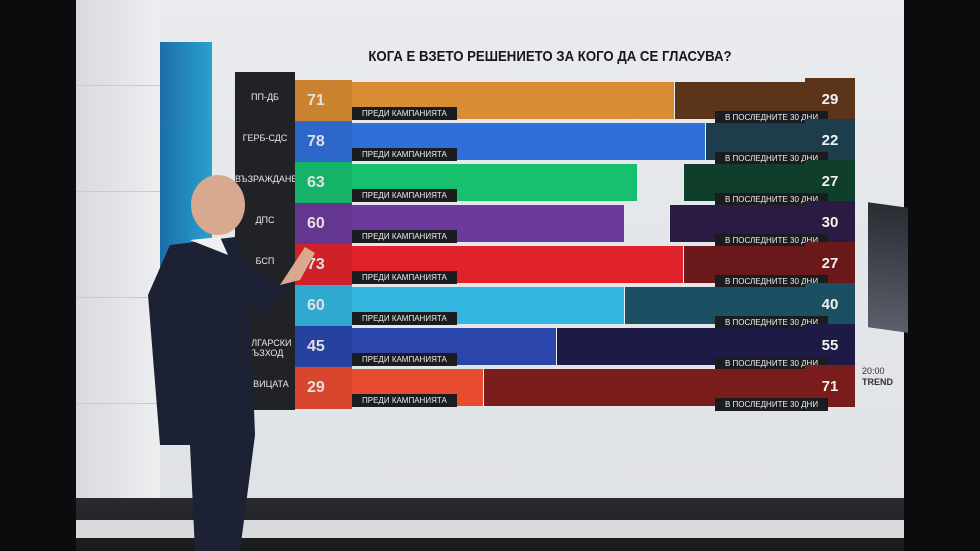  What do you see at coordinates (323, 347) in the screenshot?
I see `before-value: 45` at bounding box center [323, 347].